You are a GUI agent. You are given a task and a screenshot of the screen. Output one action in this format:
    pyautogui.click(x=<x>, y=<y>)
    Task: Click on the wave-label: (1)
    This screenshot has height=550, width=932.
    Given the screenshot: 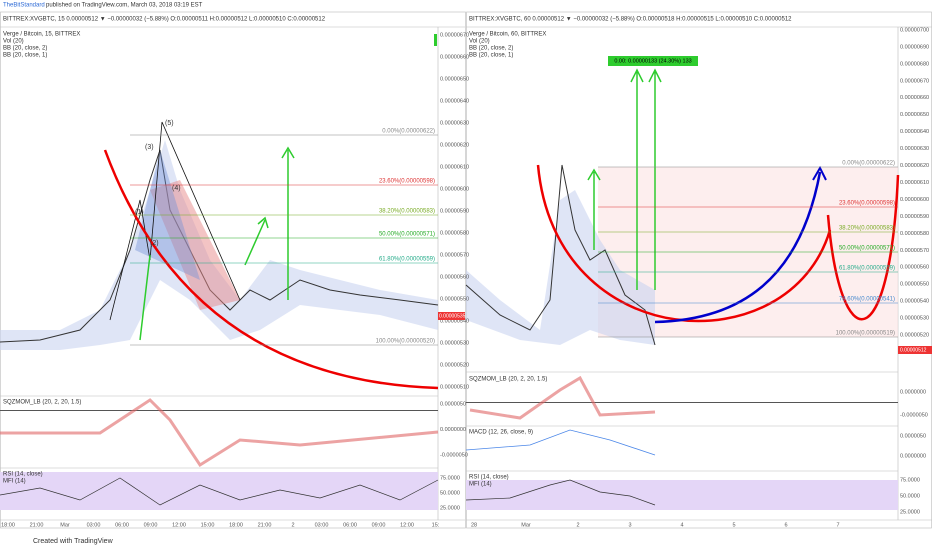 What is the action you would take?
    pyautogui.click(x=139, y=212)
    